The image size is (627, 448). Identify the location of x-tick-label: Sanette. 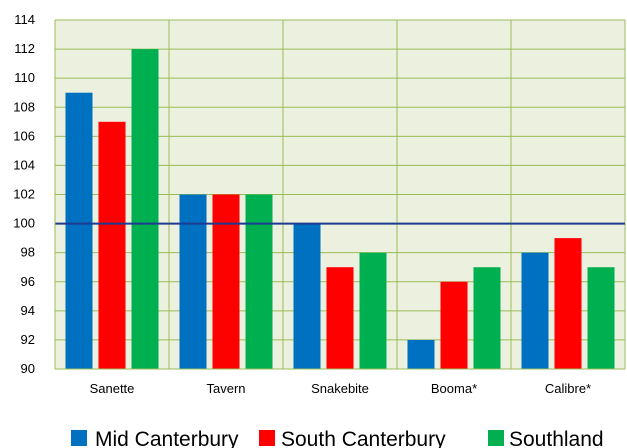
(112, 388).